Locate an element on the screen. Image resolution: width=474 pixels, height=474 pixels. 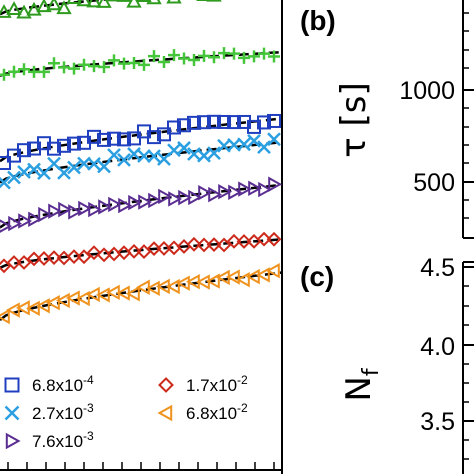
legend-label: 2.7x10⁻³ is located at coordinates (63, 412).